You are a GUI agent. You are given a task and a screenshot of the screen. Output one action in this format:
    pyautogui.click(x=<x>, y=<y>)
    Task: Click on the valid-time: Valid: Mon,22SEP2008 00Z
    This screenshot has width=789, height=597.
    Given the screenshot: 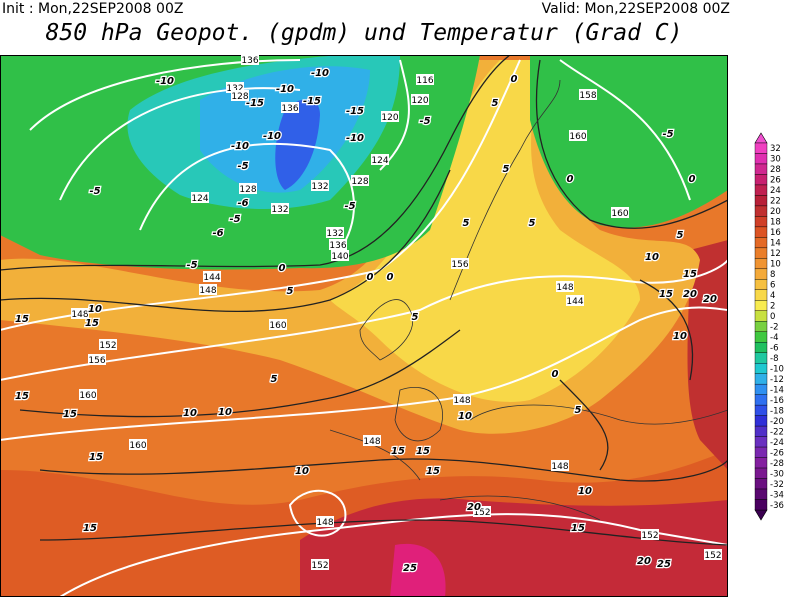 What is the action you would take?
    pyautogui.click(x=636, y=9)
    